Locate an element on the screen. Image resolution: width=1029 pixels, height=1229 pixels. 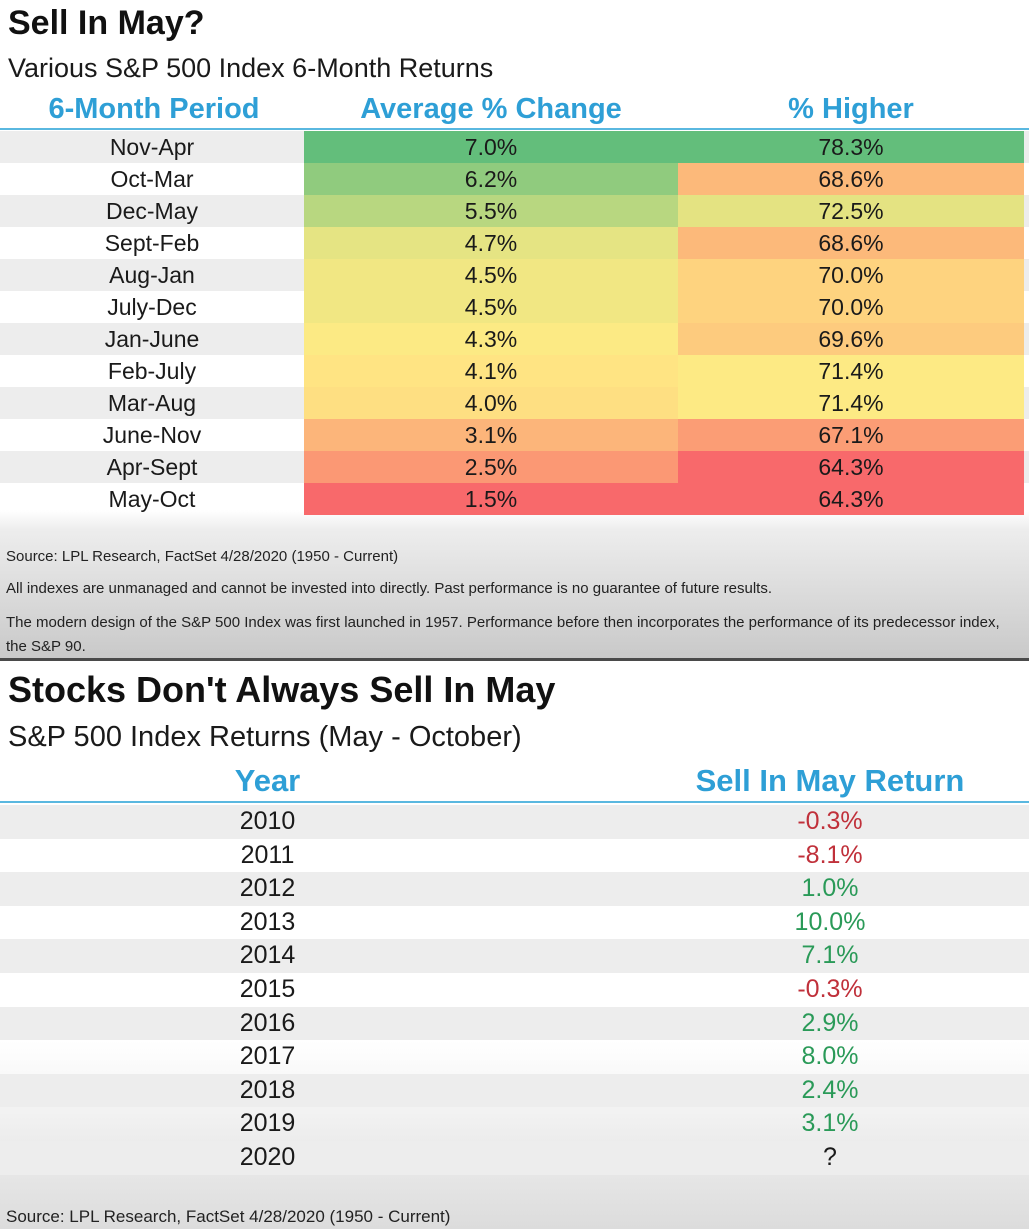
period-cell: Mar-Aug is located at coordinates (152, 403).